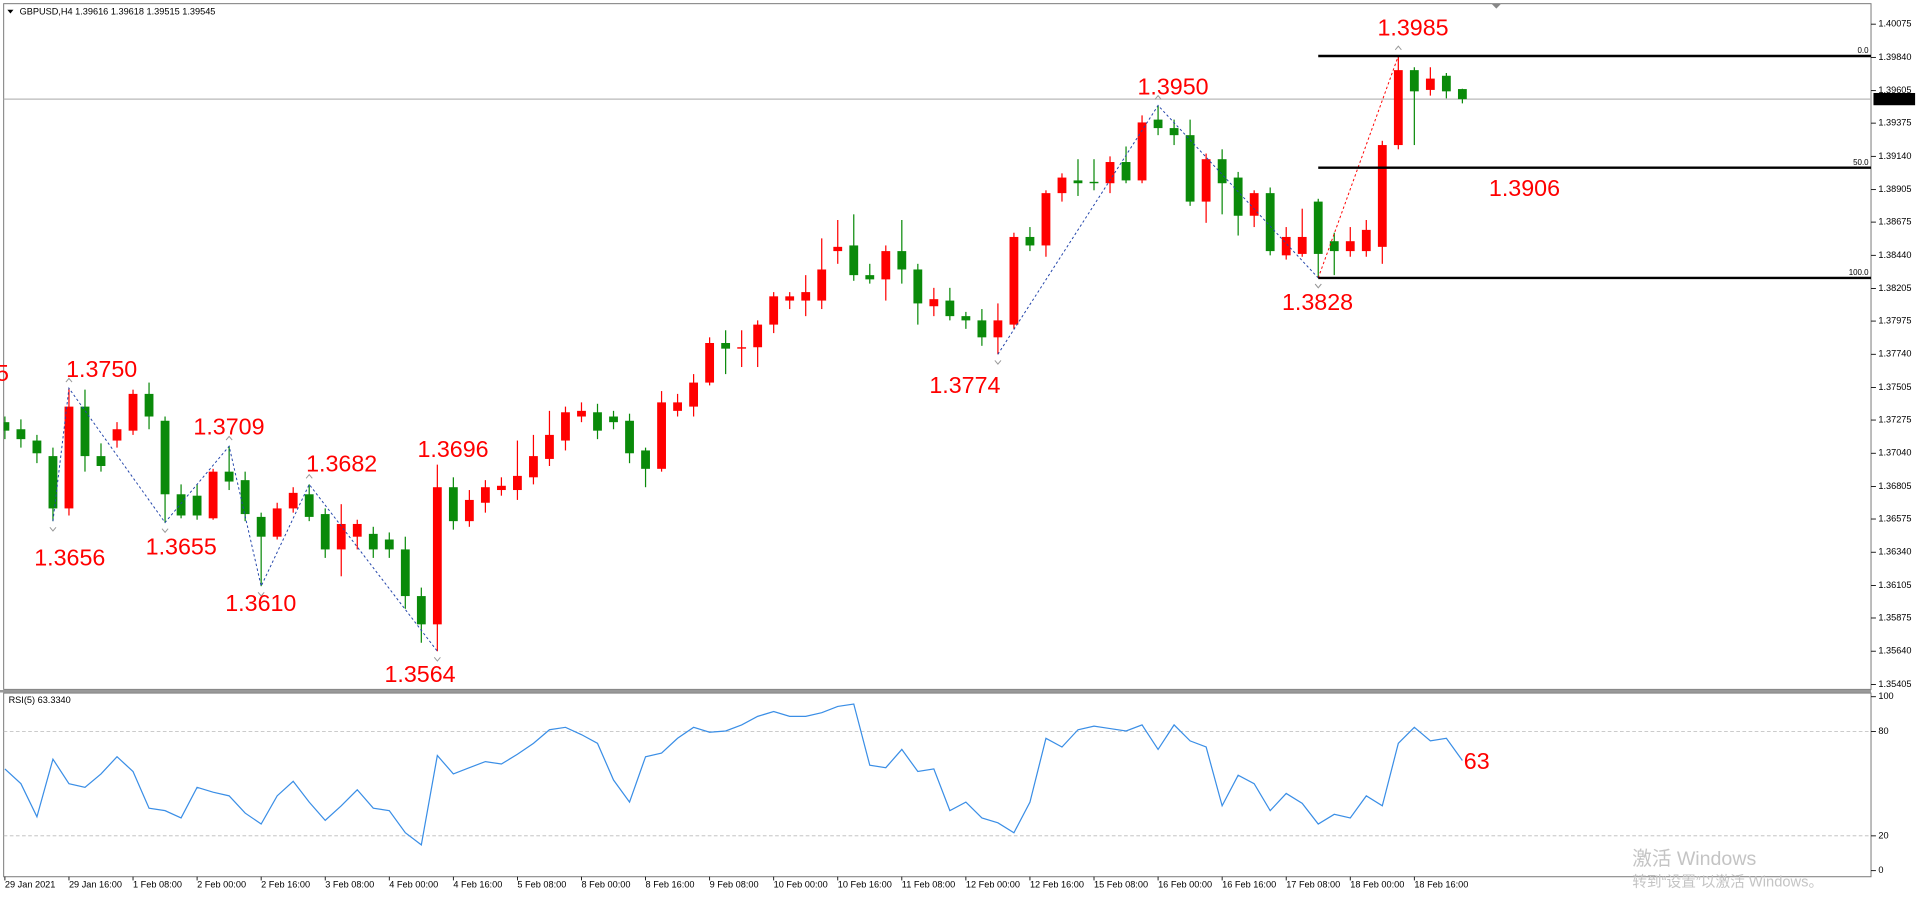  I want to click on rsi-y-tick-label: 80, so click(1883, 731).